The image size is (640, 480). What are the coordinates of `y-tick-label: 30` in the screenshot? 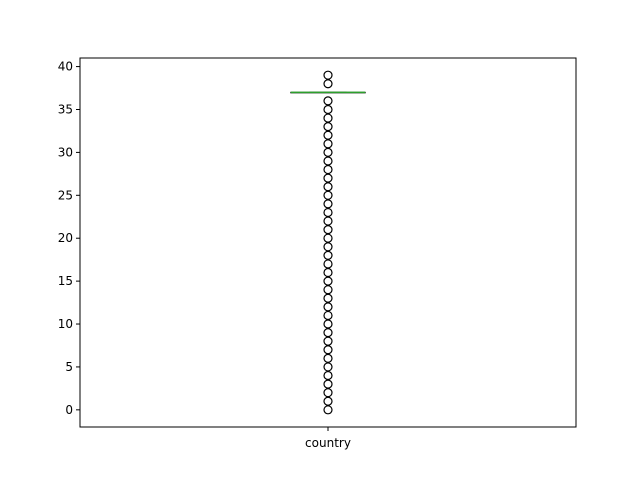 It's located at (65, 152).